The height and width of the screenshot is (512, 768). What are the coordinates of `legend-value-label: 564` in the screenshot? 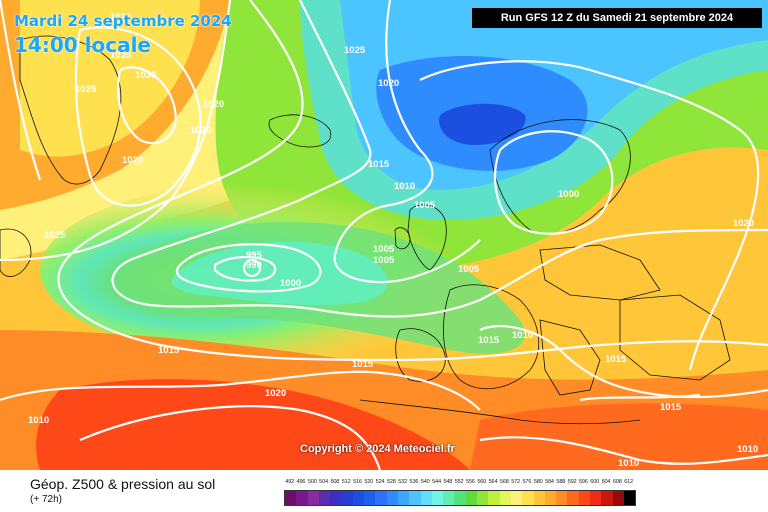 It's located at (493, 482).